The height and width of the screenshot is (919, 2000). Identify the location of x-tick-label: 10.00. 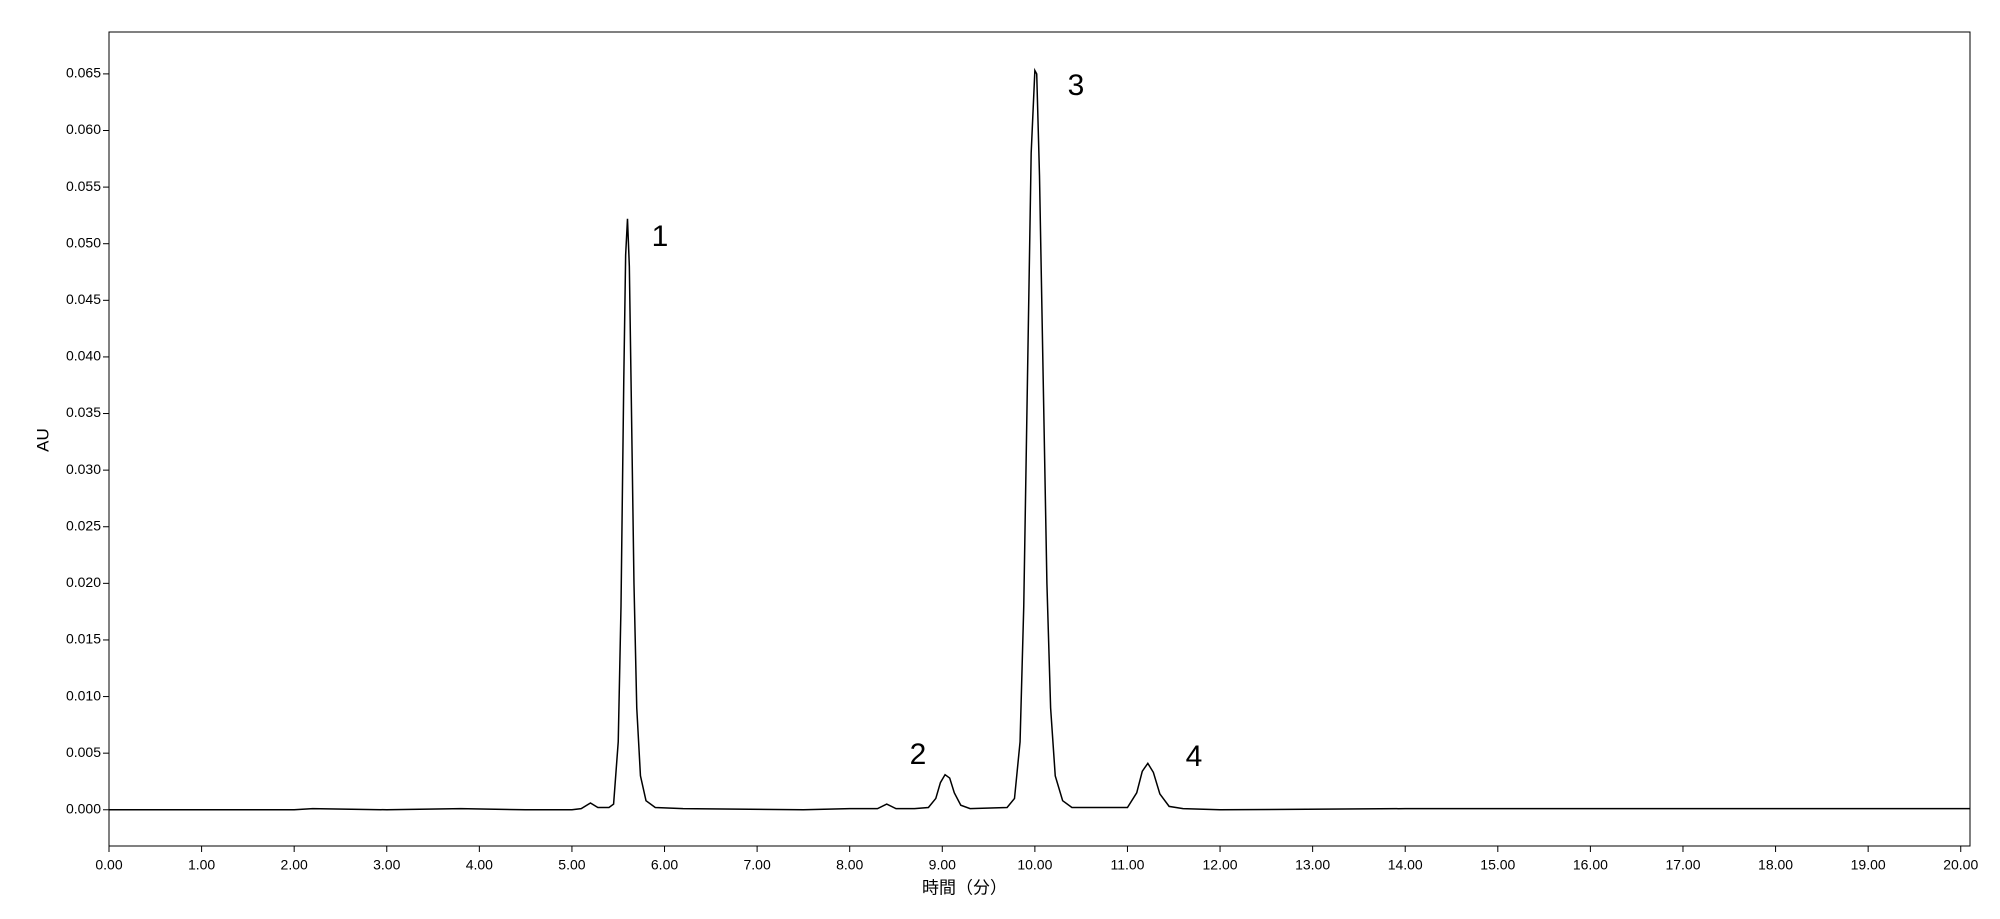
(1034, 865).